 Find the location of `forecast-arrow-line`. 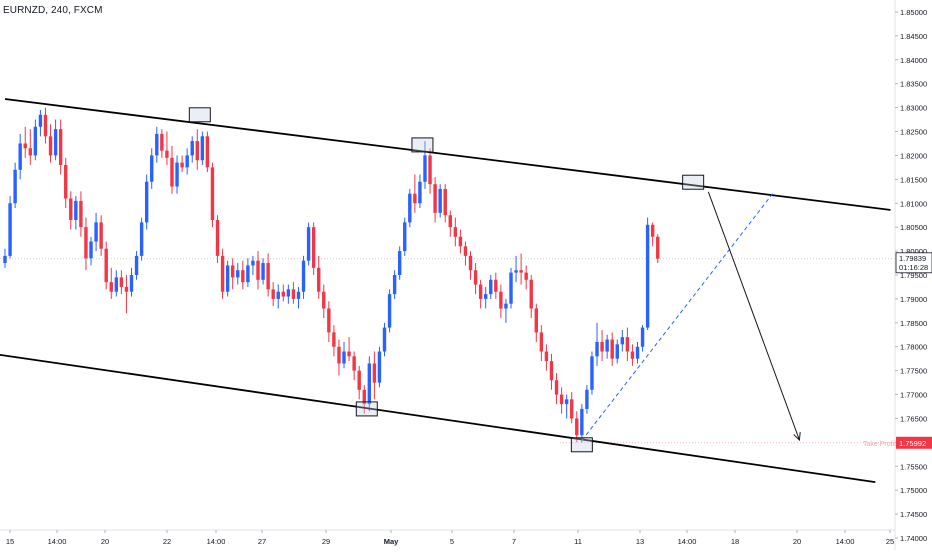

forecast-arrow-line is located at coordinates (753, 316).